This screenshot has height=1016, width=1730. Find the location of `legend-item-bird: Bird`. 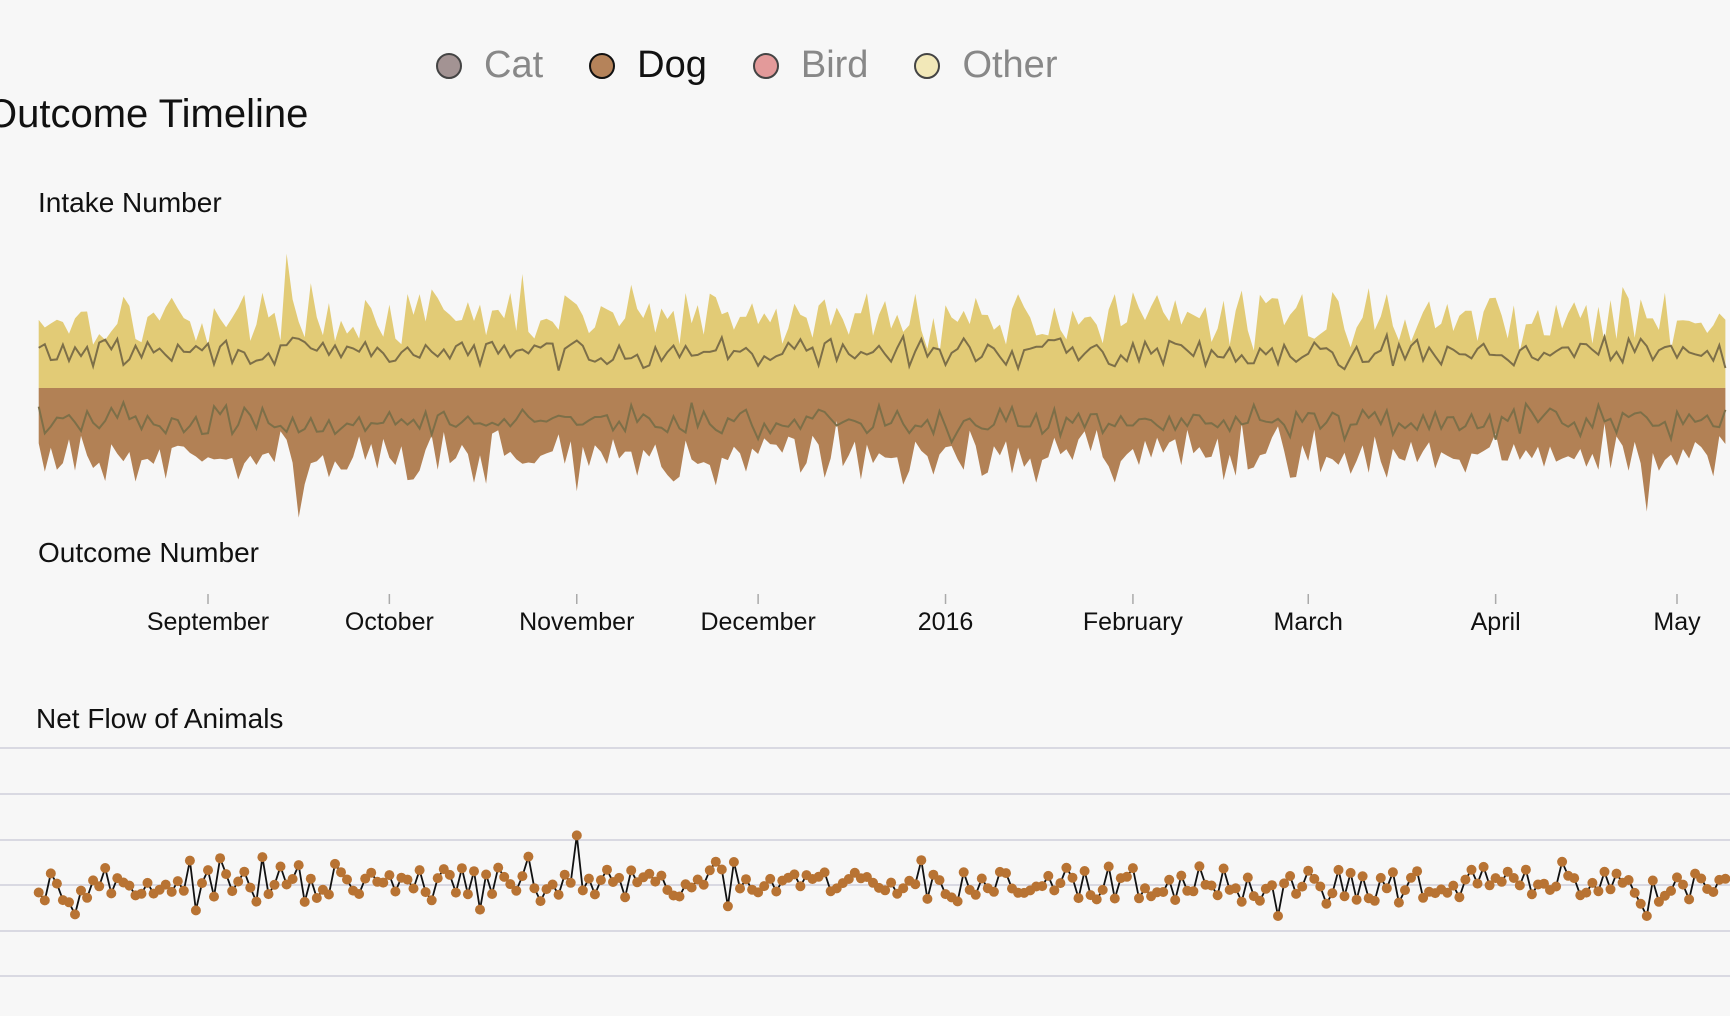

legend-item-bird: Bird is located at coordinates (810, 65).